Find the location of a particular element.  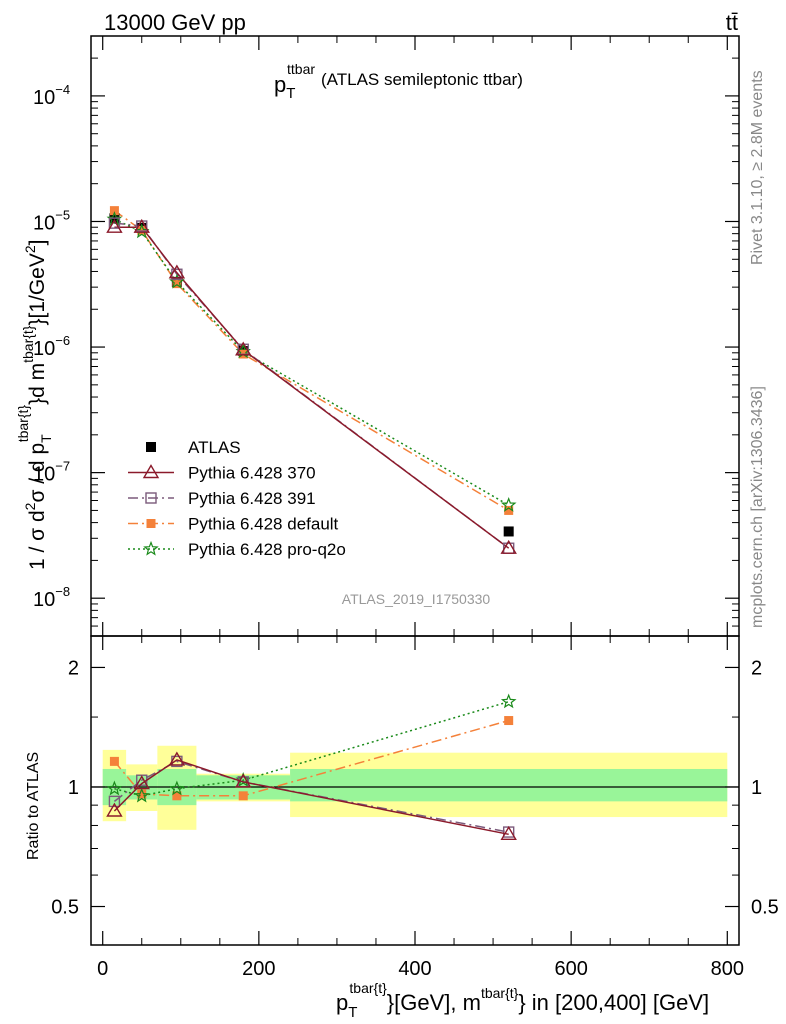

ratio-ytick-label: 2 is located at coordinates (73, 668).